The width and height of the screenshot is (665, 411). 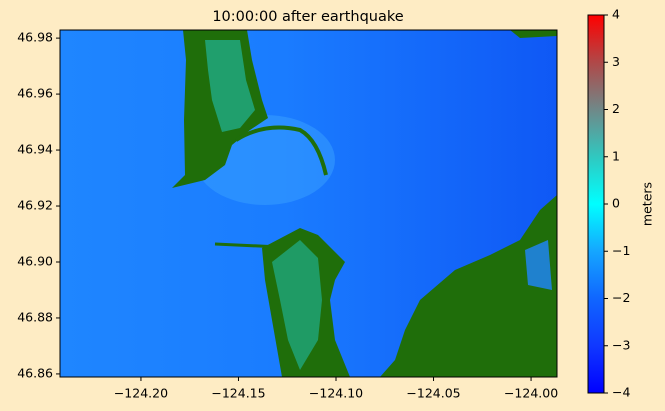 What do you see at coordinates (533, 34) in the screenshot?
I see `northeast-island` at bounding box center [533, 34].